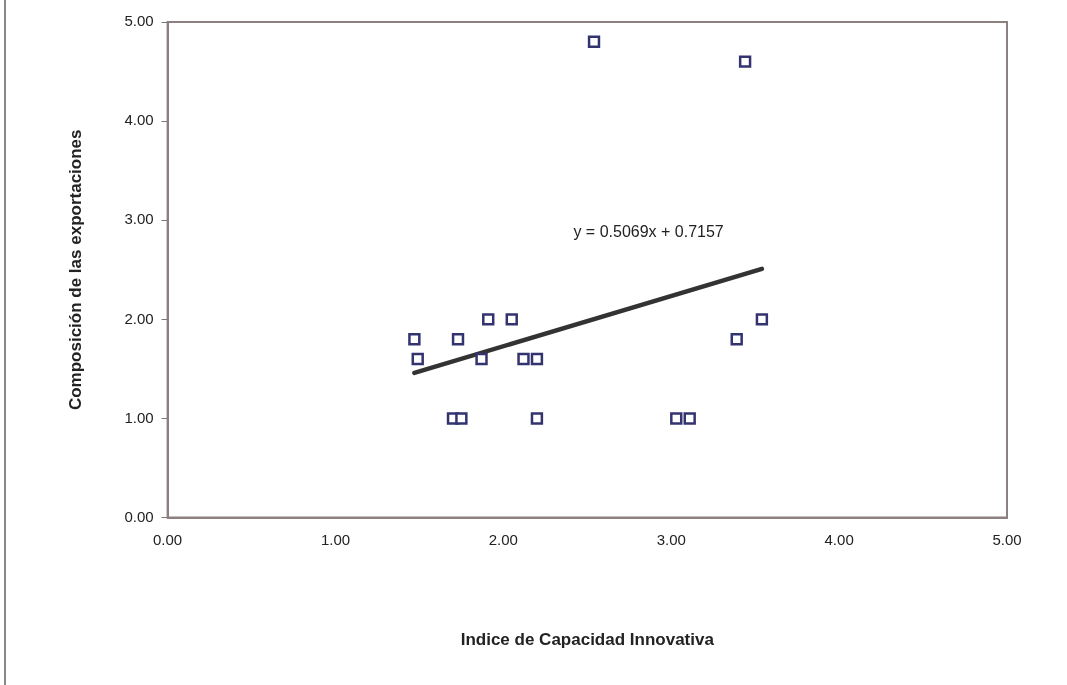  Describe the element at coordinates (139, 318) in the screenshot. I see `y-tick-label: 2.00` at that location.